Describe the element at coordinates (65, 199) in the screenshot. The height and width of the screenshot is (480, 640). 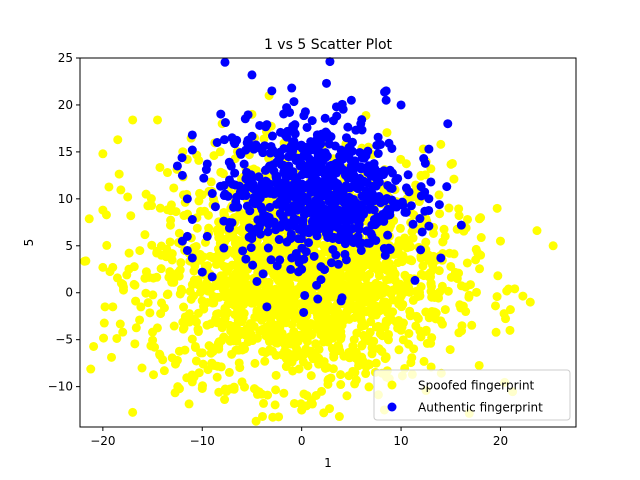
I see `y-tick-label: 10` at that location.